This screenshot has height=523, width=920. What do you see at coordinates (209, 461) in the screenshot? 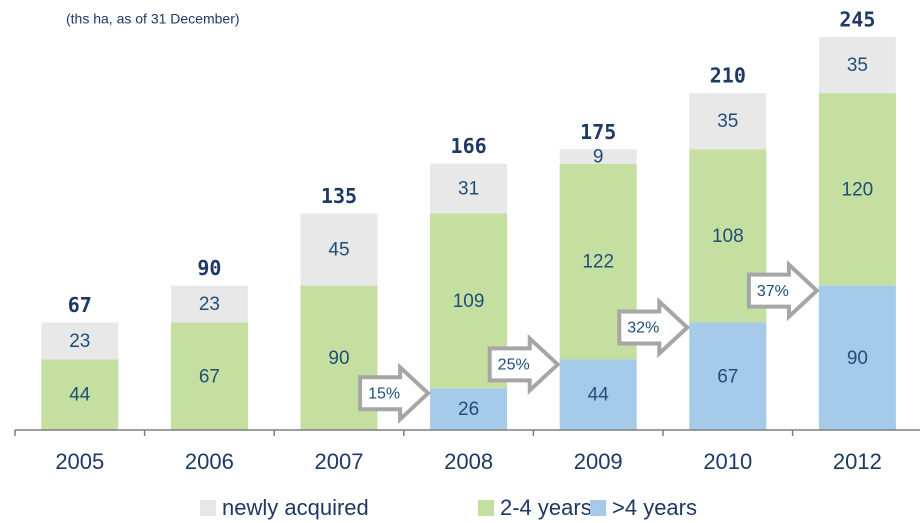
I see `x-tick-label: 2006` at bounding box center [209, 461].